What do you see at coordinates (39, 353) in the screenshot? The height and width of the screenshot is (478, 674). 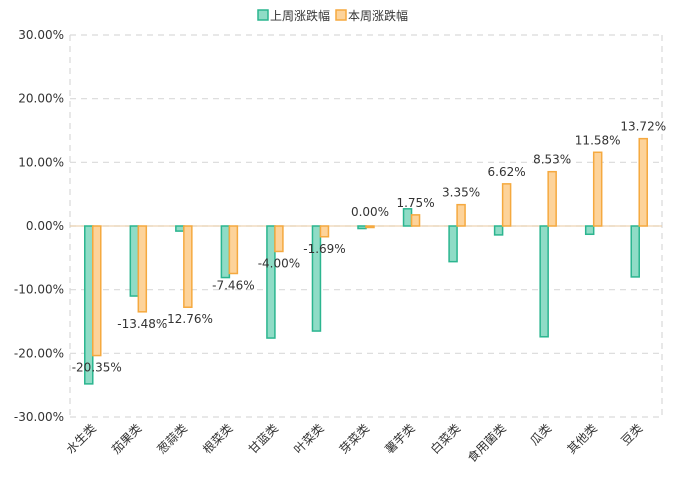 I see `y-tick-label: -20.00%` at bounding box center [39, 353].